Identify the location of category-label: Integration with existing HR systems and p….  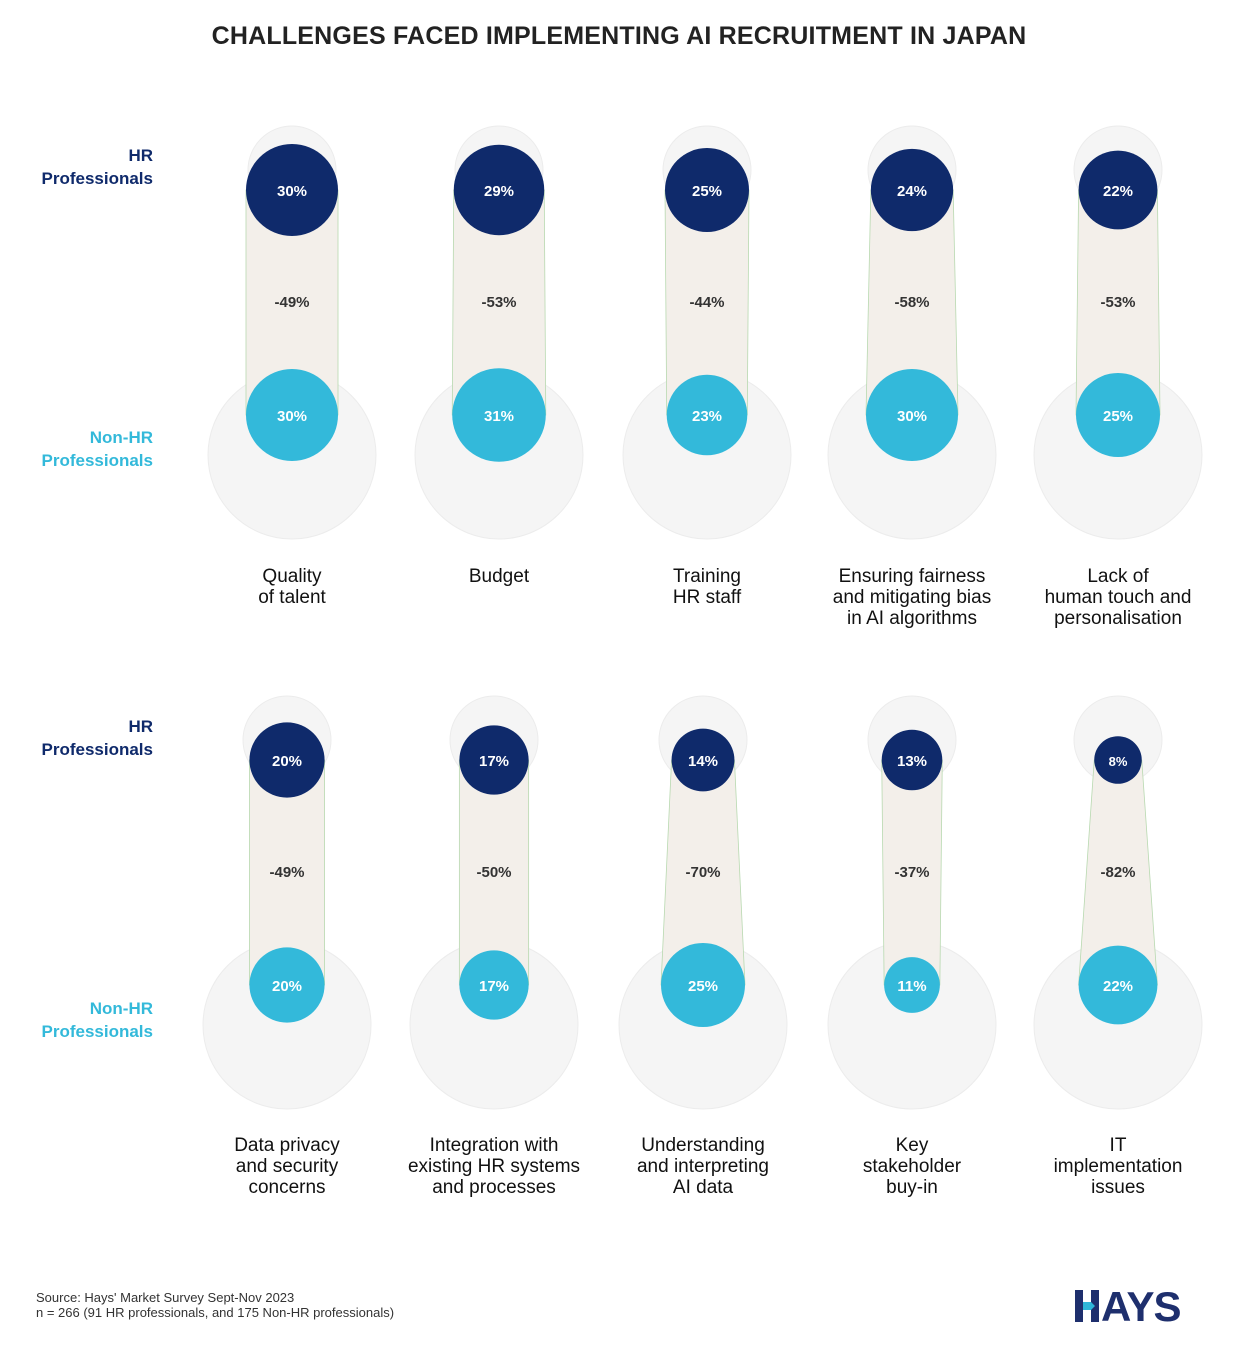
(494, 1166).